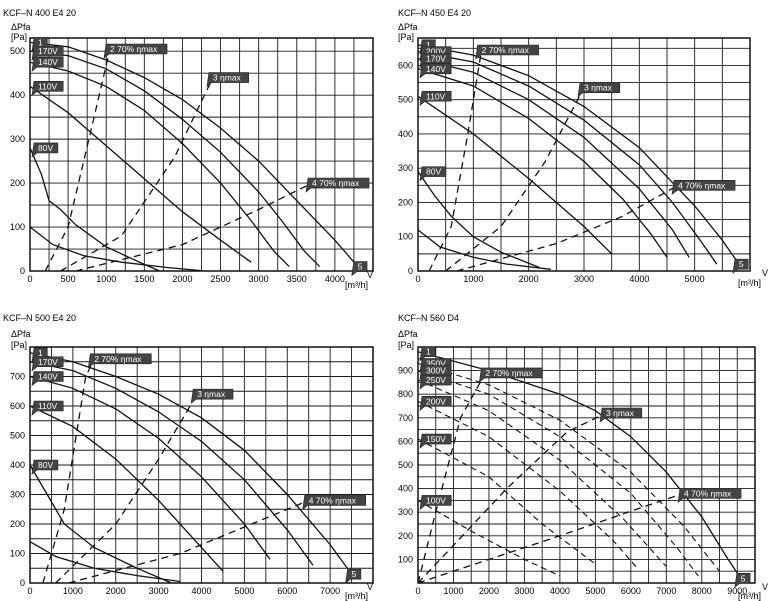 The width and height of the screenshot is (780, 601). What do you see at coordinates (48, 377) in the screenshot?
I see `curve-label-text: 140V` at bounding box center [48, 377].